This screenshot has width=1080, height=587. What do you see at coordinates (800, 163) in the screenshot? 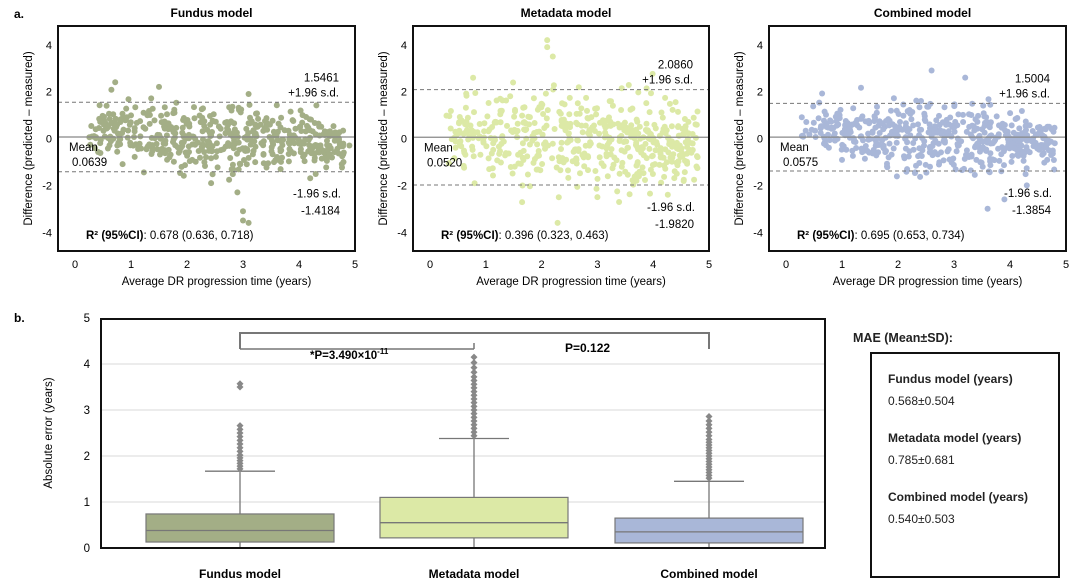
I see `mean-value: 0.0575` at bounding box center [800, 163].